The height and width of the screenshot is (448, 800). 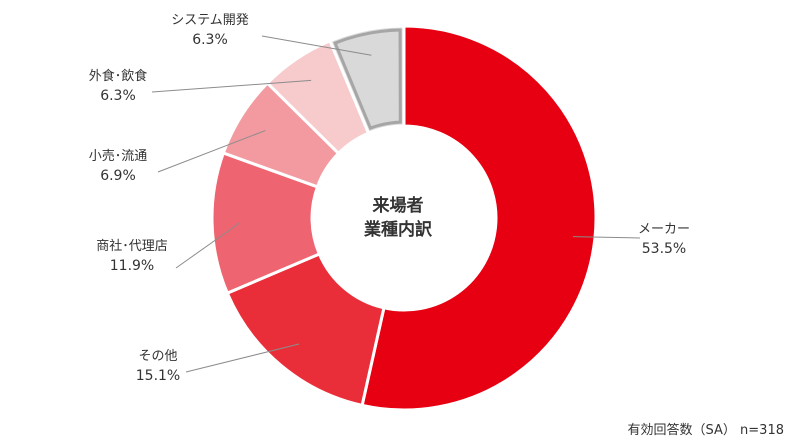 I want to click on slice-label-1: その他, so click(x=157, y=356).